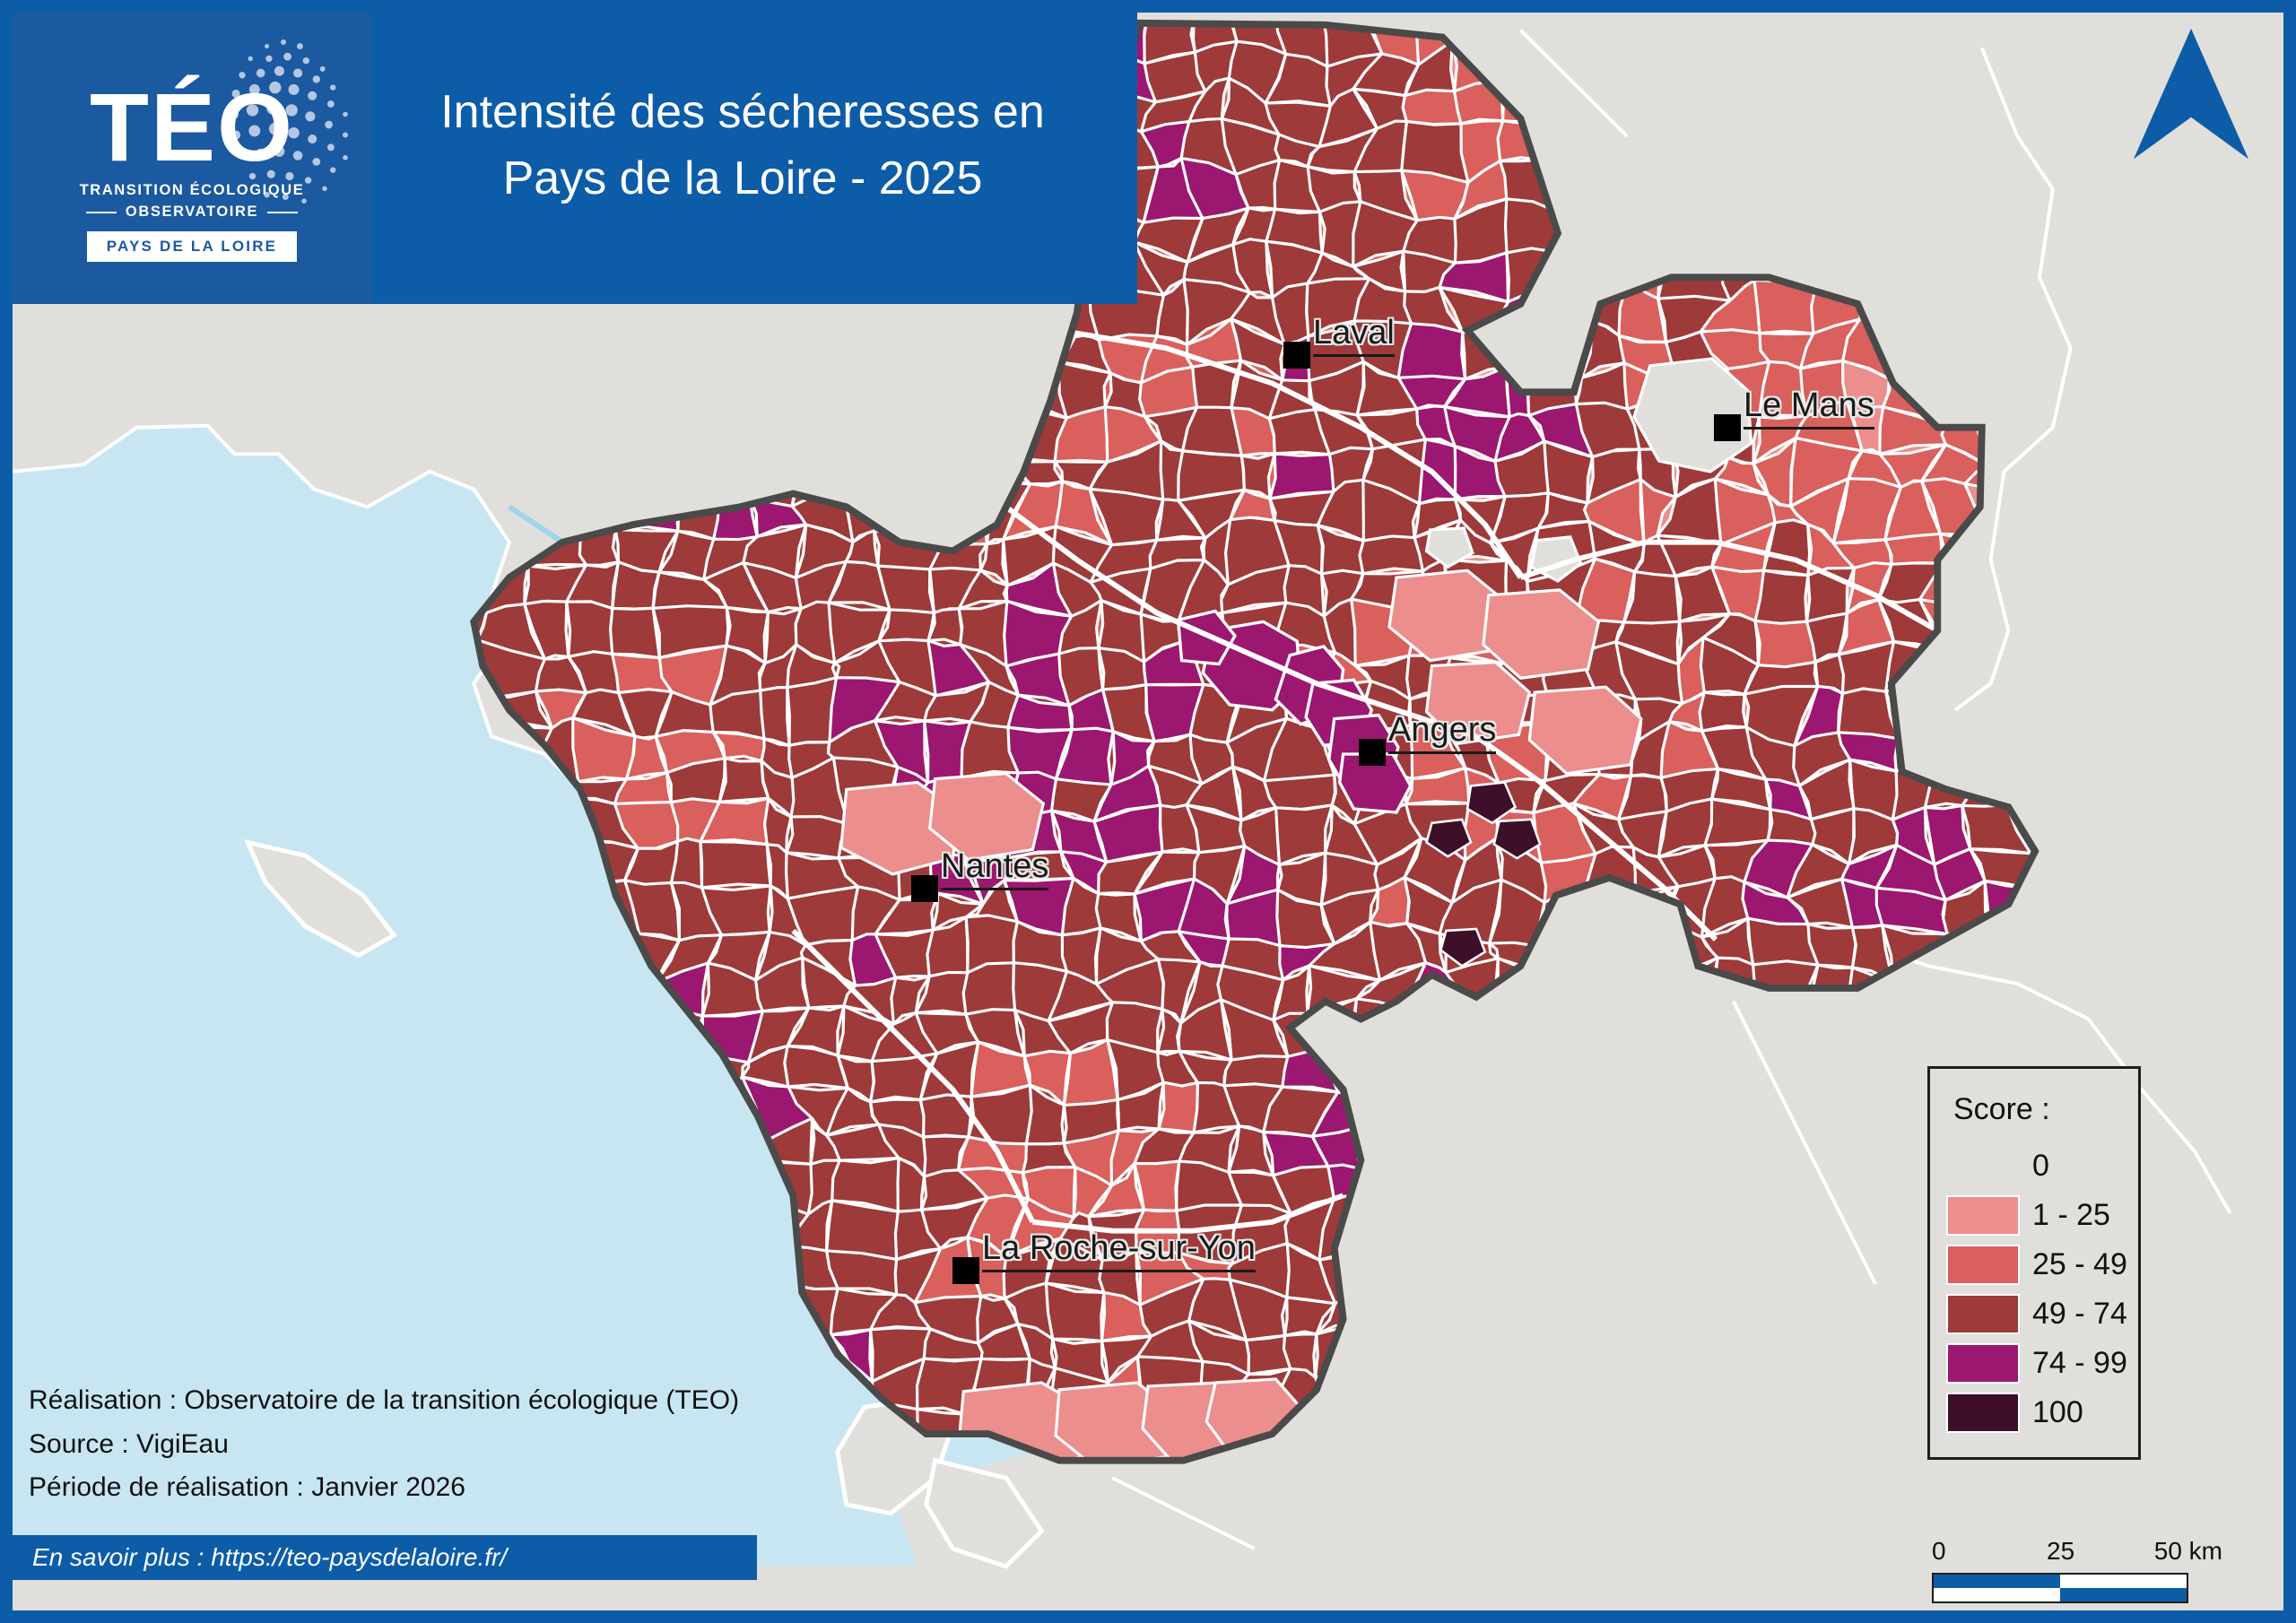 The height and width of the screenshot is (1623, 2296). Describe the element at coordinates (283, 212) in the screenshot. I see `logo-rule-right` at that location.